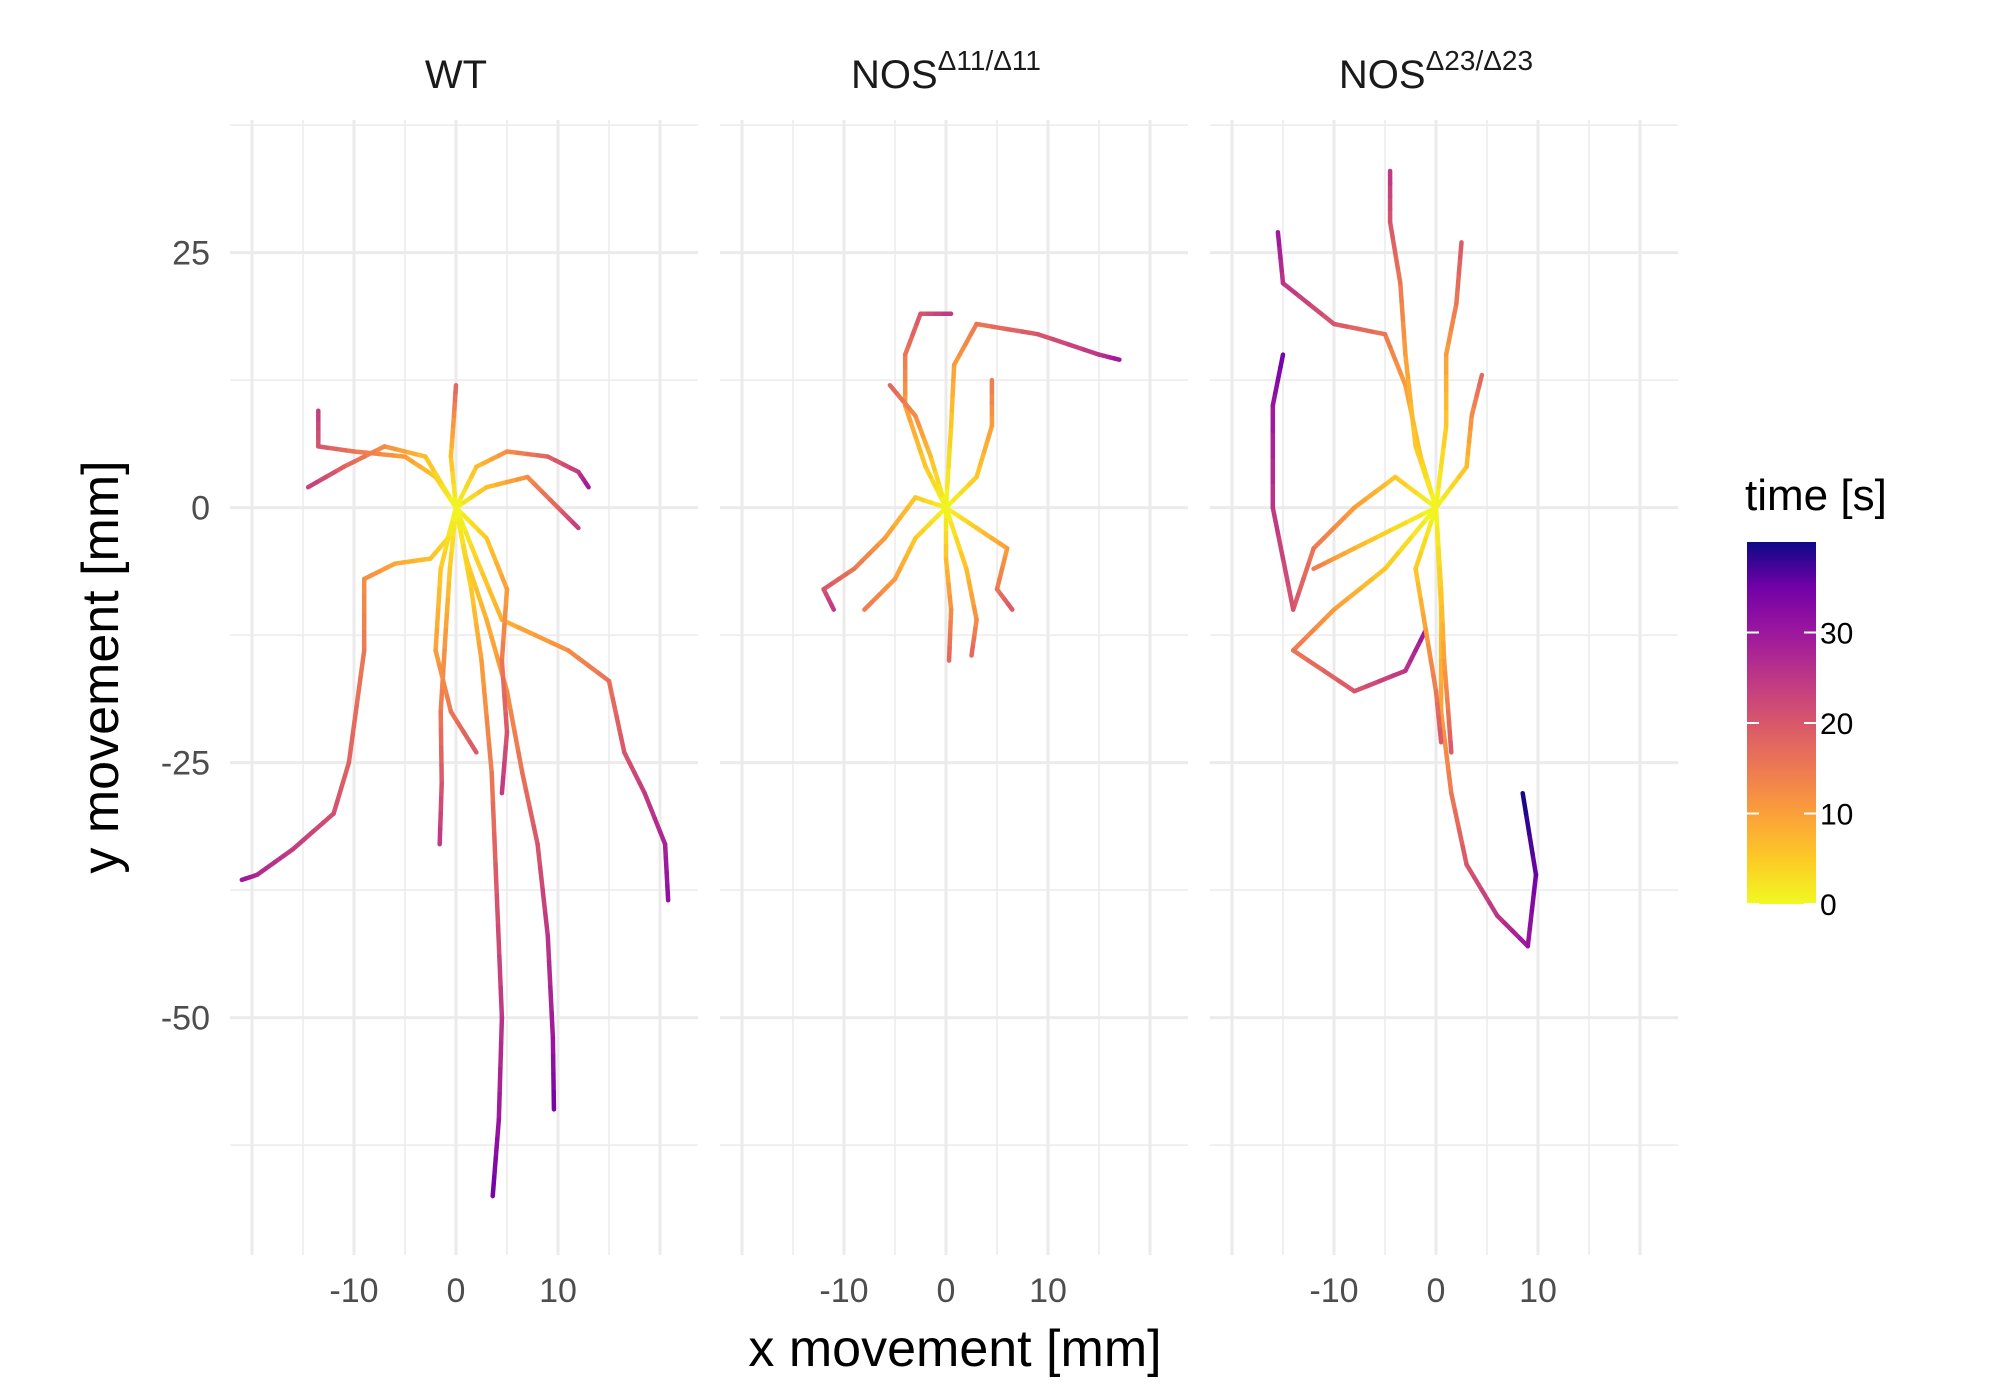 The image size is (2000, 1400). What do you see at coordinates (1836, 815) in the screenshot?
I see `legend-tick-label: 10` at bounding box center [1836, 815].